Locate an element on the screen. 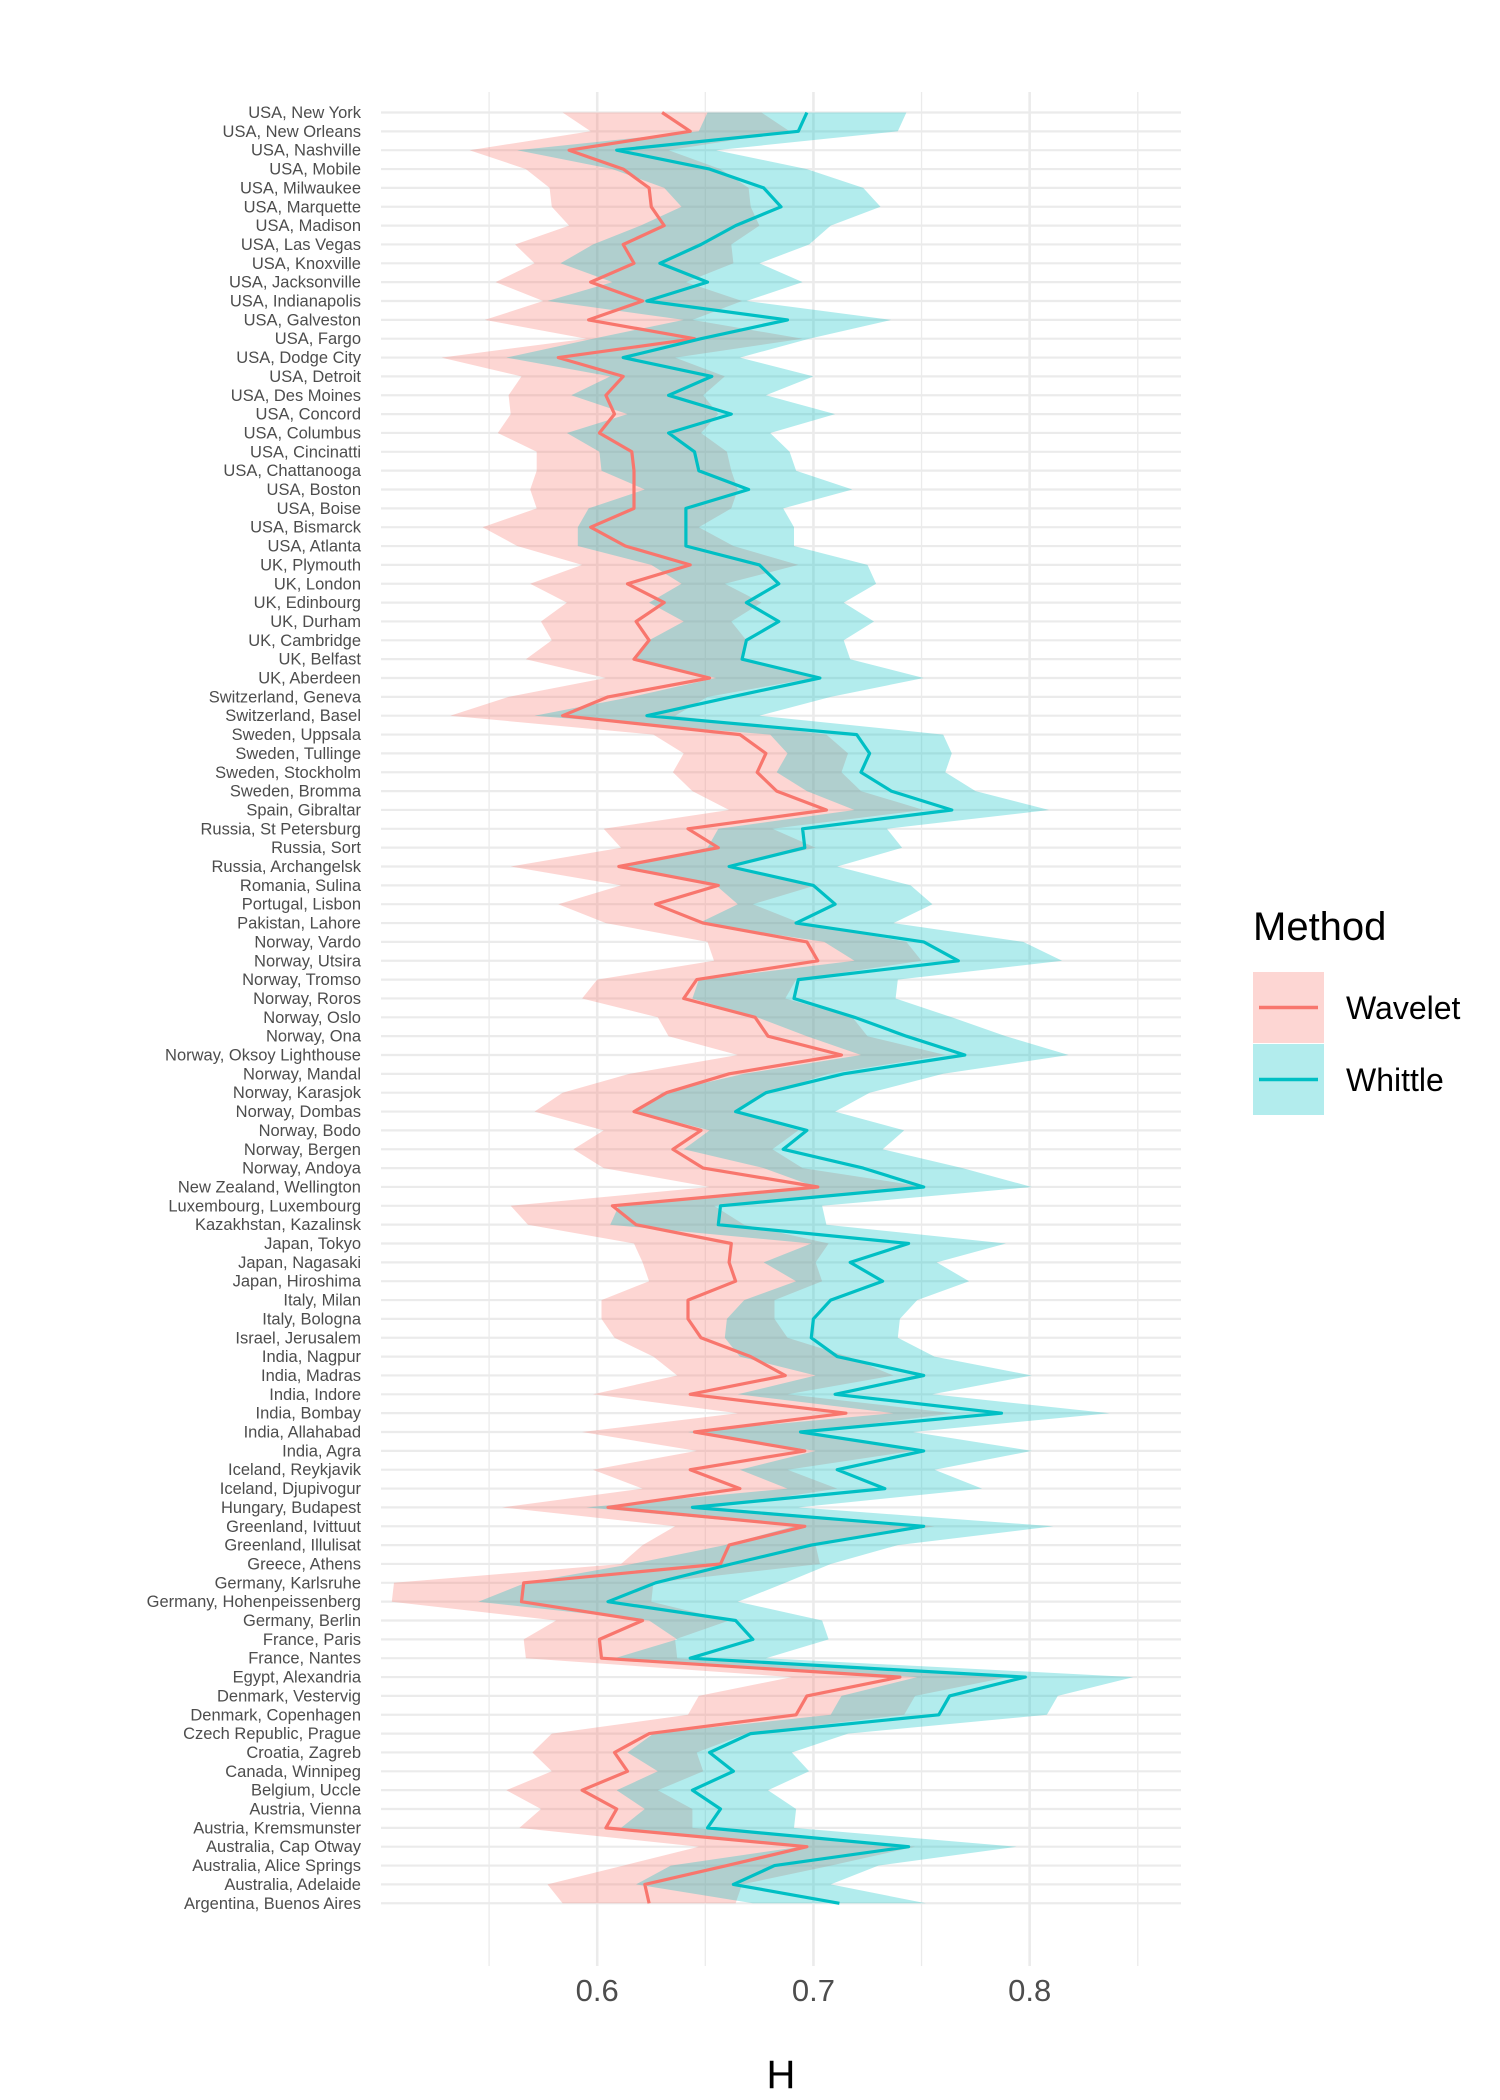 The height and width of the screenshot is (2100, 1500). y-tick-label: UK, Durham is located at coordinates (315, 622).